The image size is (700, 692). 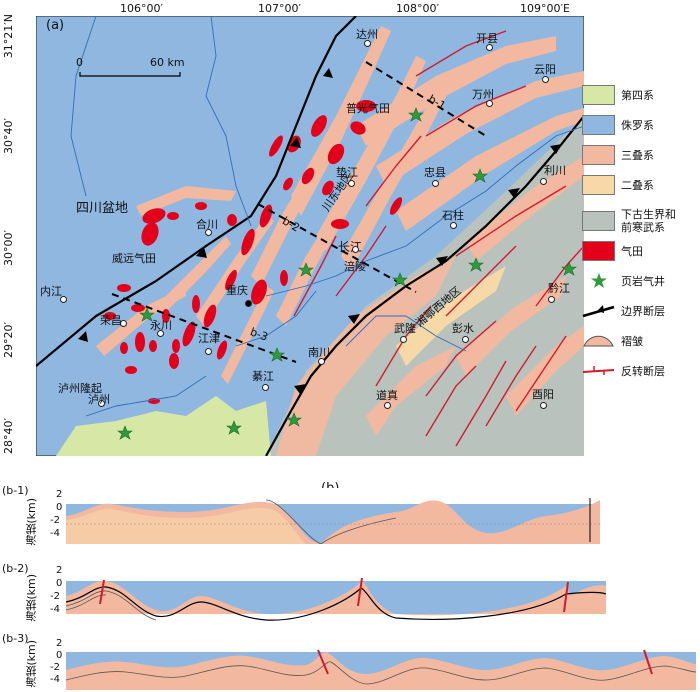 I want to click on section-ylabel-b2: 海拔(km), so click(x=31, y=598).